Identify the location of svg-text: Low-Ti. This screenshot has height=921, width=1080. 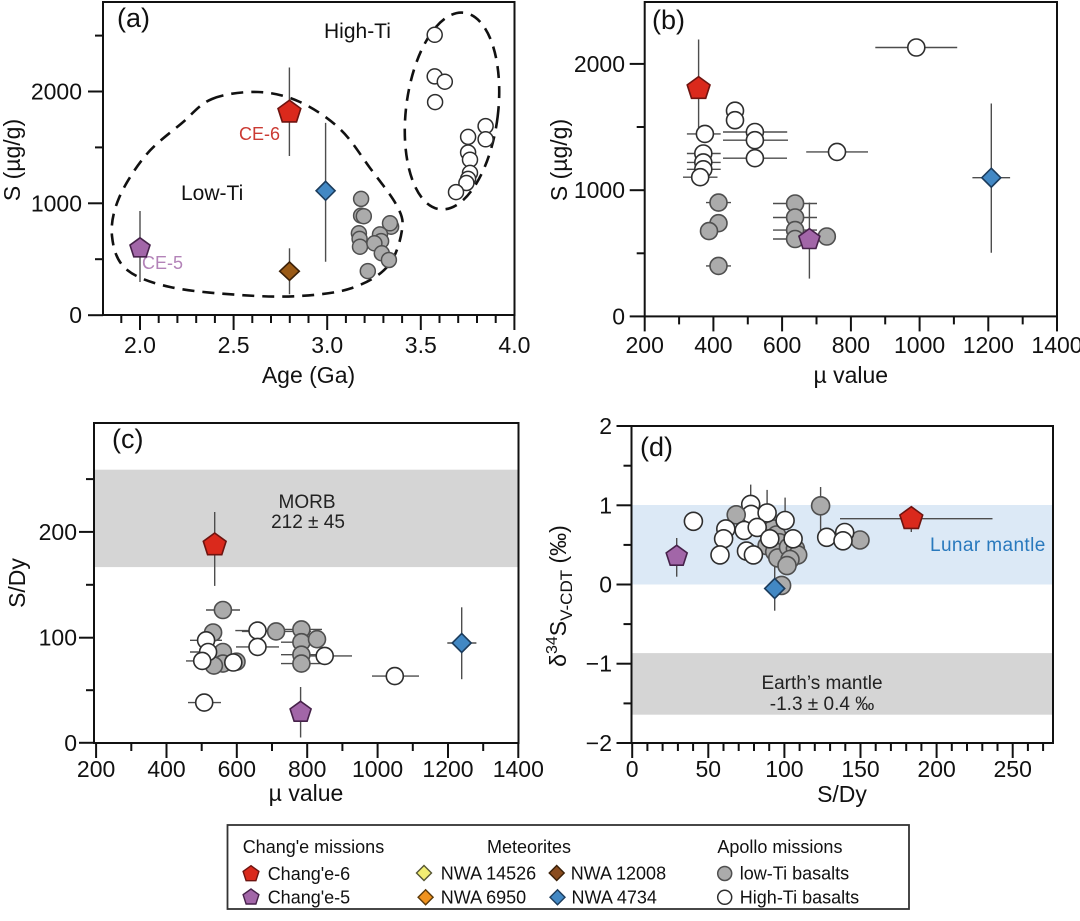
(212, 193).